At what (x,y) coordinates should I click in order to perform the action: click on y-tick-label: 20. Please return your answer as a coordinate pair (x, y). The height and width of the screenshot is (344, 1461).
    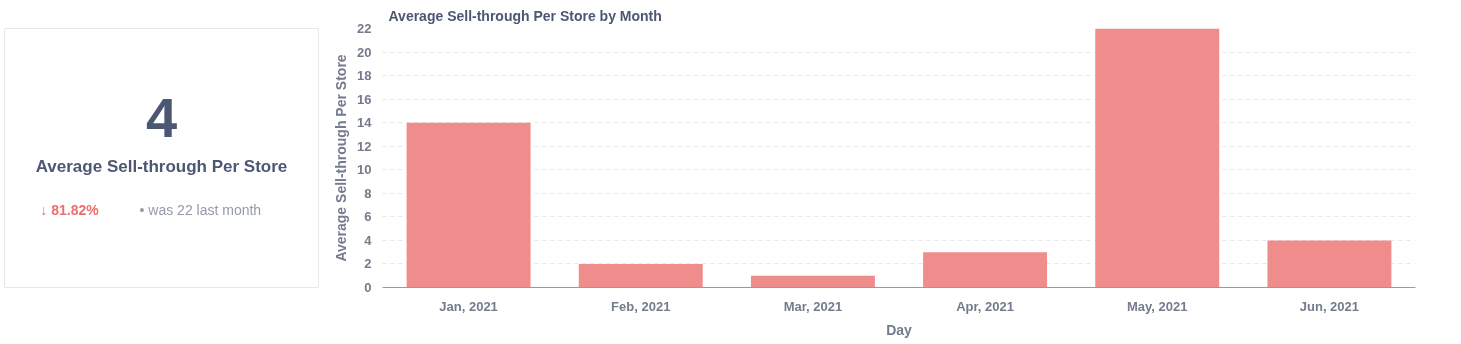
    Looking at the image, I should click on (364, 52).